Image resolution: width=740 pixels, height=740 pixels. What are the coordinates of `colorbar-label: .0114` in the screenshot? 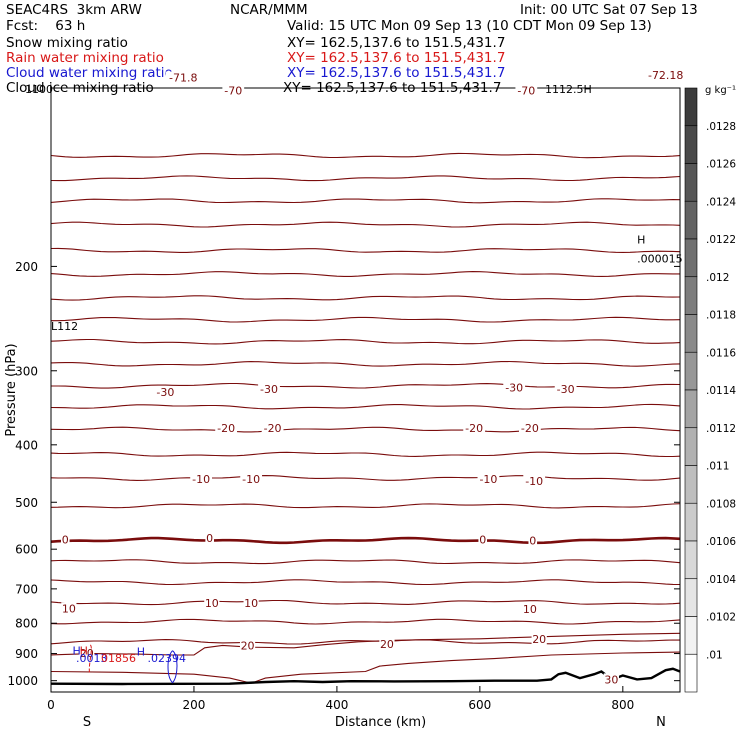 It's located at (721, 391).